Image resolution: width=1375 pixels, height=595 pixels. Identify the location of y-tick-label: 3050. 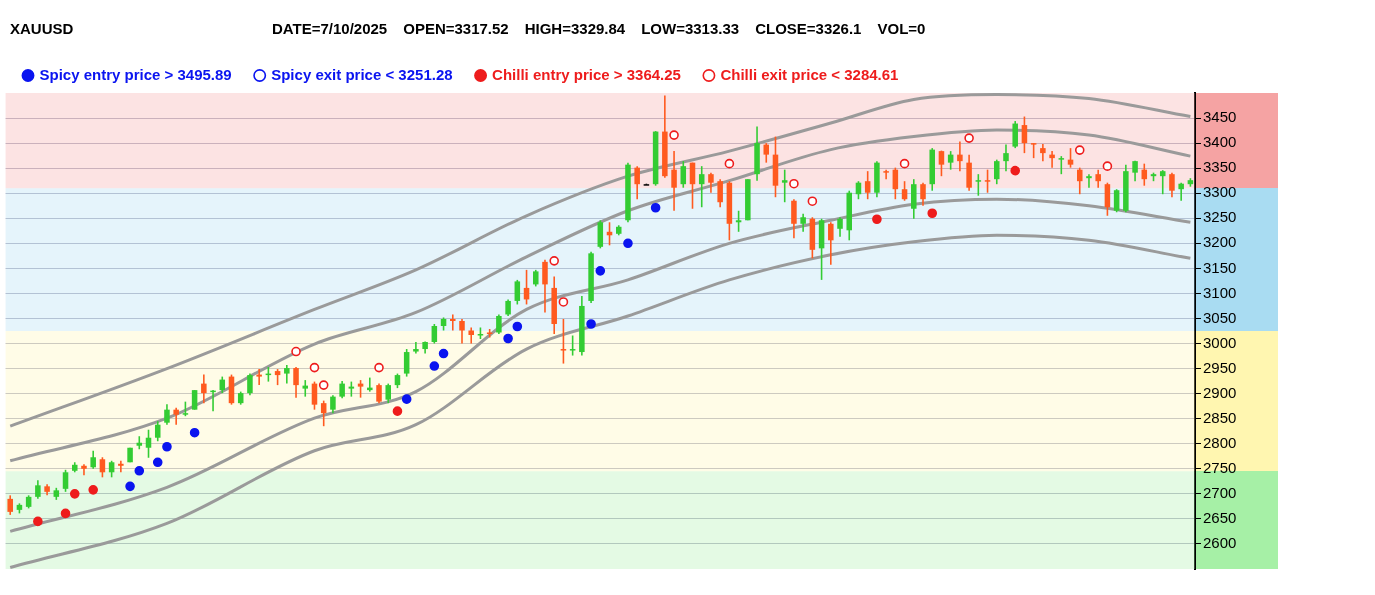
(1220, 317).